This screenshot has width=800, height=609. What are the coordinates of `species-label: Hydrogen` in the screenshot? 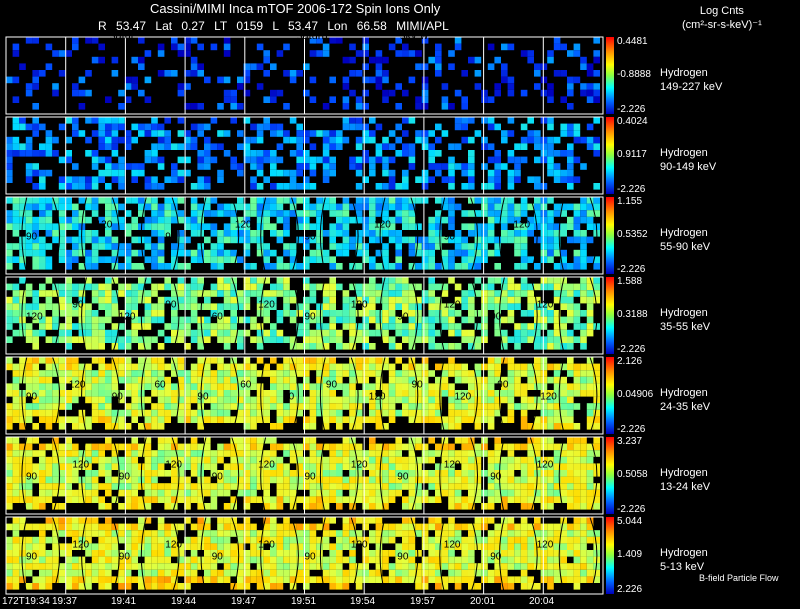 It's located at (684, 153).